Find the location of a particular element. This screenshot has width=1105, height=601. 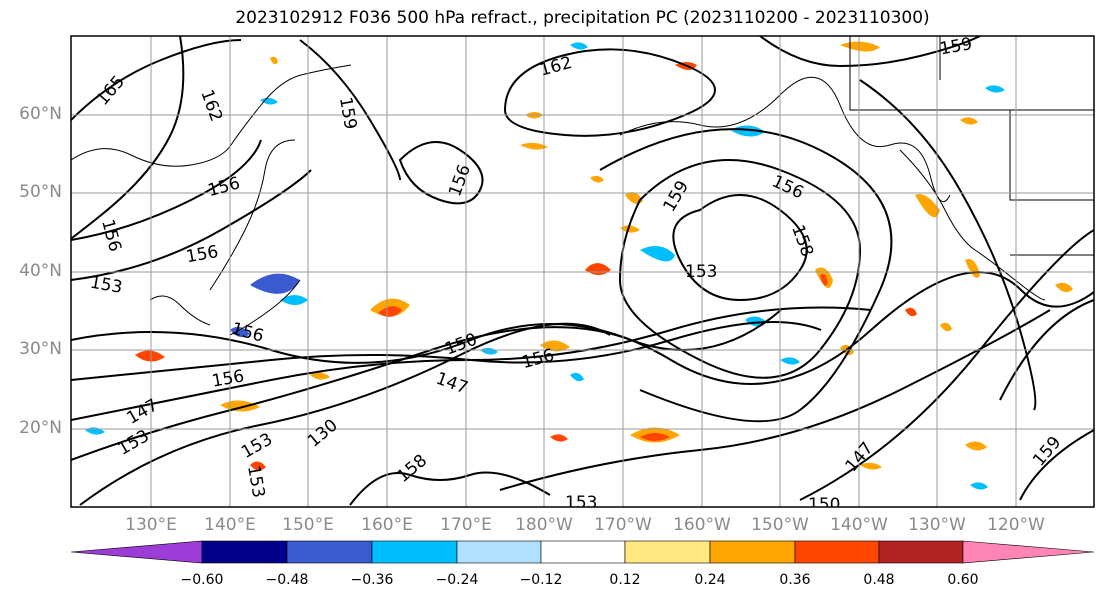

colorbar-tick-label: 0.24 is located at coordinates (710, 580).